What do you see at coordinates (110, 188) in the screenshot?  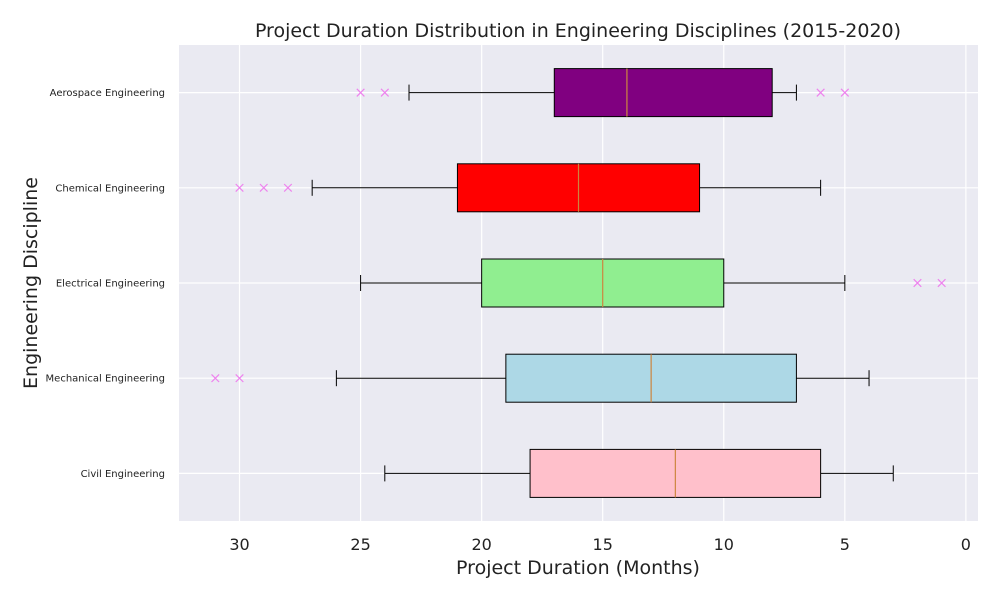 I see `y-tick-label: Chemical Engineering` at bounding box center [110, 188].